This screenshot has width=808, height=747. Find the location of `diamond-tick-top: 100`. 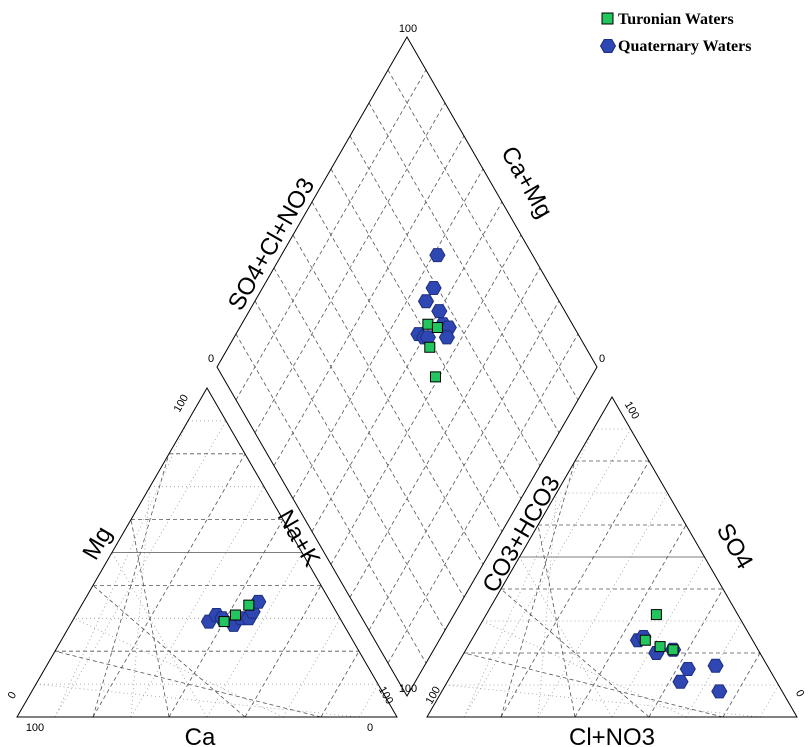

diamond-tick-top: 100 is located at coordinates (408, 29).